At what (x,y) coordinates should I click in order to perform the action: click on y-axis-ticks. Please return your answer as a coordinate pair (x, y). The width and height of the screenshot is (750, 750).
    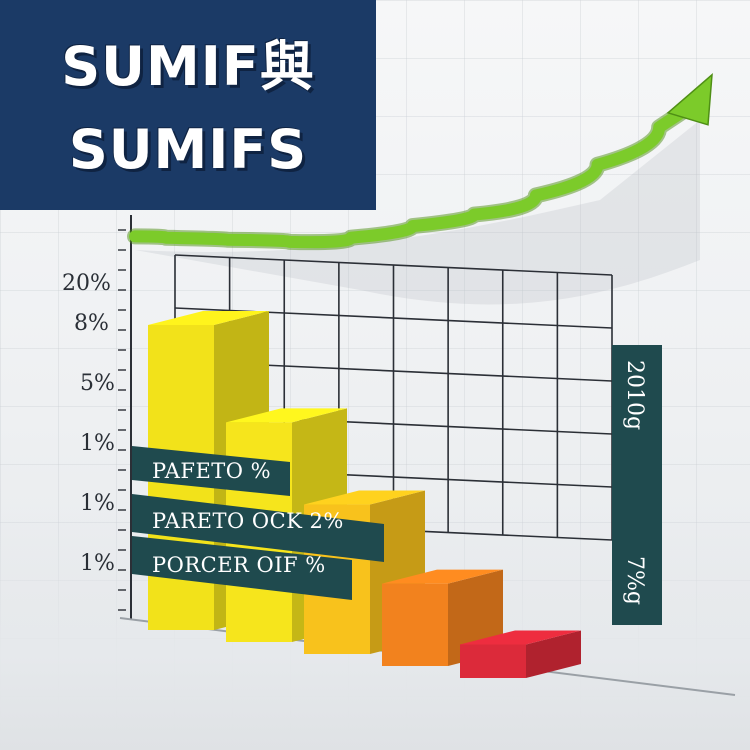
    Looking at the image, I should click on (122, 420).